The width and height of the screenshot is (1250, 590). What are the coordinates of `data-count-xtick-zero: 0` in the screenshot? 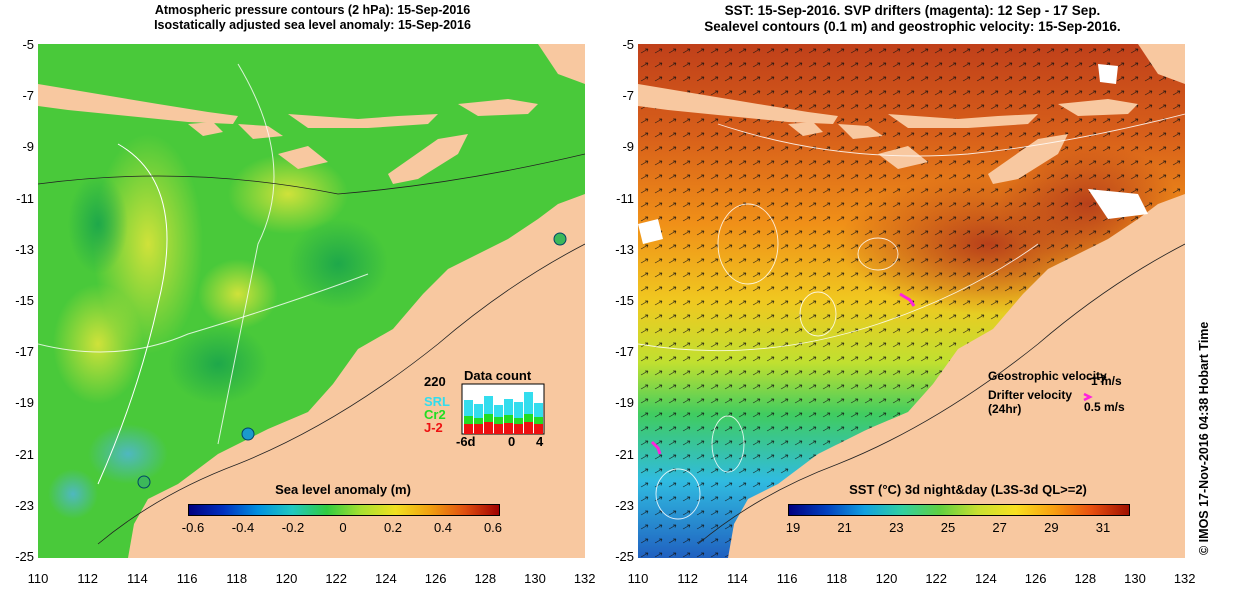 It's located at (512, 441).